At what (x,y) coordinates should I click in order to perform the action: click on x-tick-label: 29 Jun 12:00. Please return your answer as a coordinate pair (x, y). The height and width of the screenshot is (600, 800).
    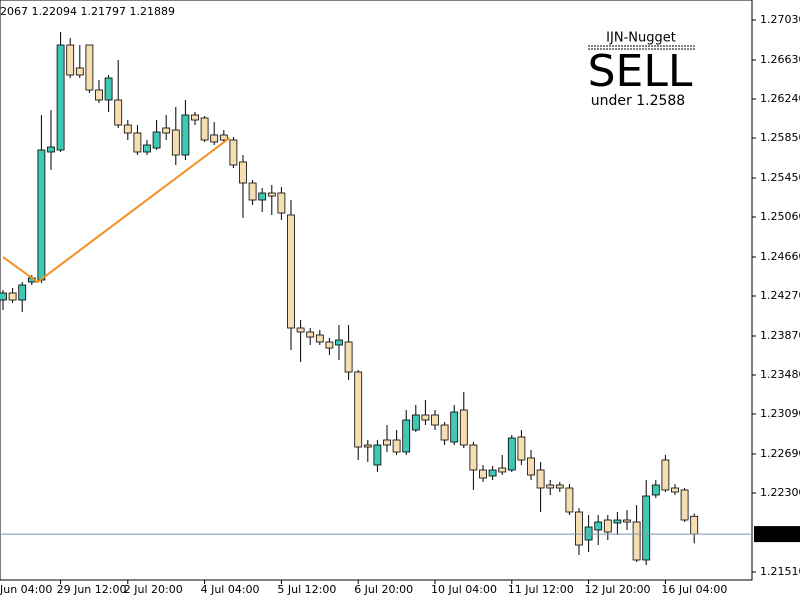
    Looking at the image, I should click on (92, 589).